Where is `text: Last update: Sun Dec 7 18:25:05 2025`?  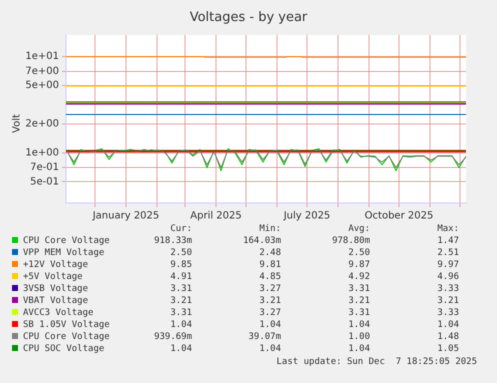
text: Last update: Sun Dec 7 18:25:05 2025 is located at coordinates (376, 362).